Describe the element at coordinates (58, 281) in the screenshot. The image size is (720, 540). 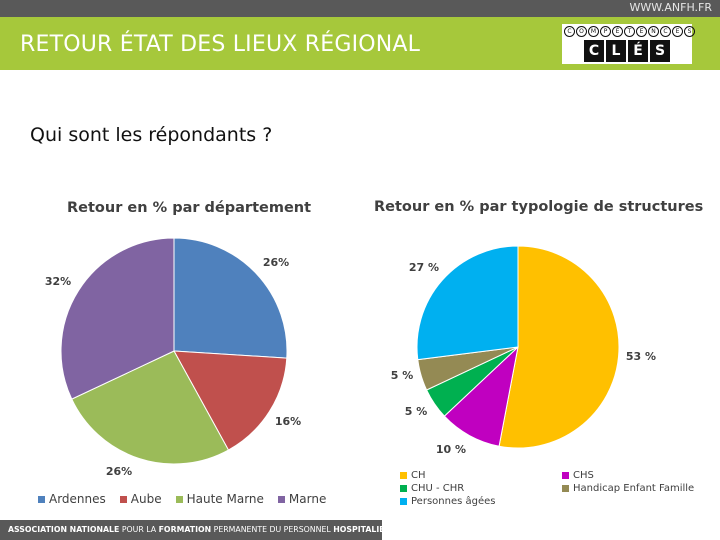
I see `data-label: 32%` at that location.